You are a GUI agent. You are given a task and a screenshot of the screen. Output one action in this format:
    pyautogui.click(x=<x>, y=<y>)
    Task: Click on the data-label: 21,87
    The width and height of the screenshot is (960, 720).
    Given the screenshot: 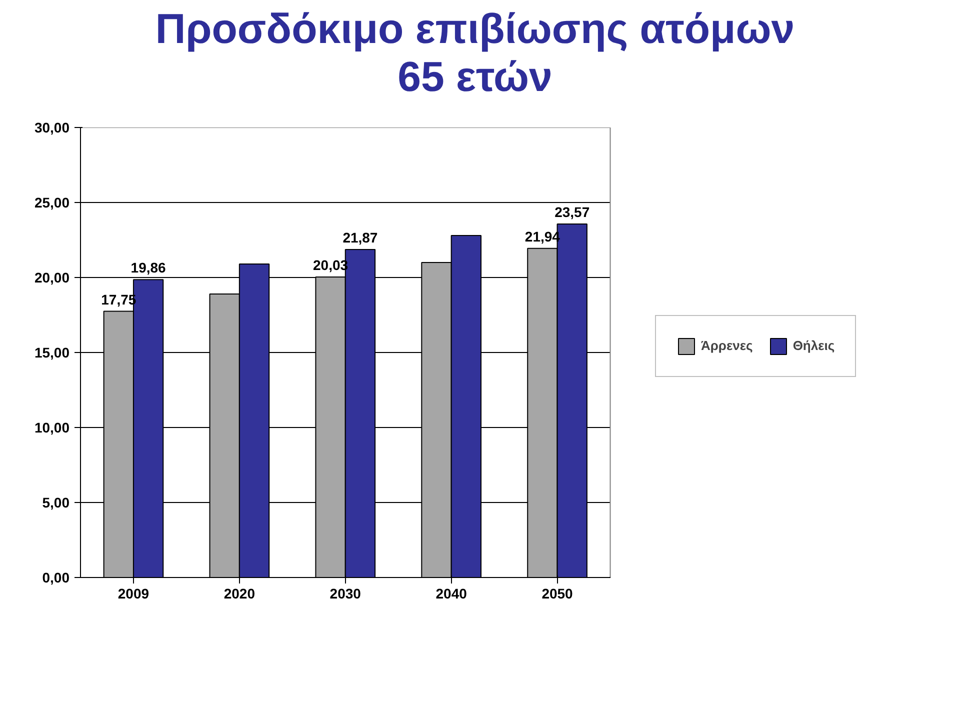 What is the action you would take?
    pyautogui.click(x=360, y=237)
    